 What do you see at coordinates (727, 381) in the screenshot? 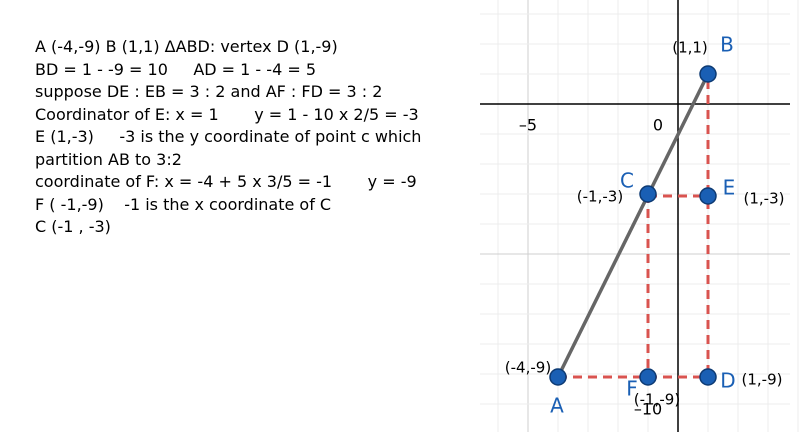
I see `point-name: D` at bounding box center [727, 381].